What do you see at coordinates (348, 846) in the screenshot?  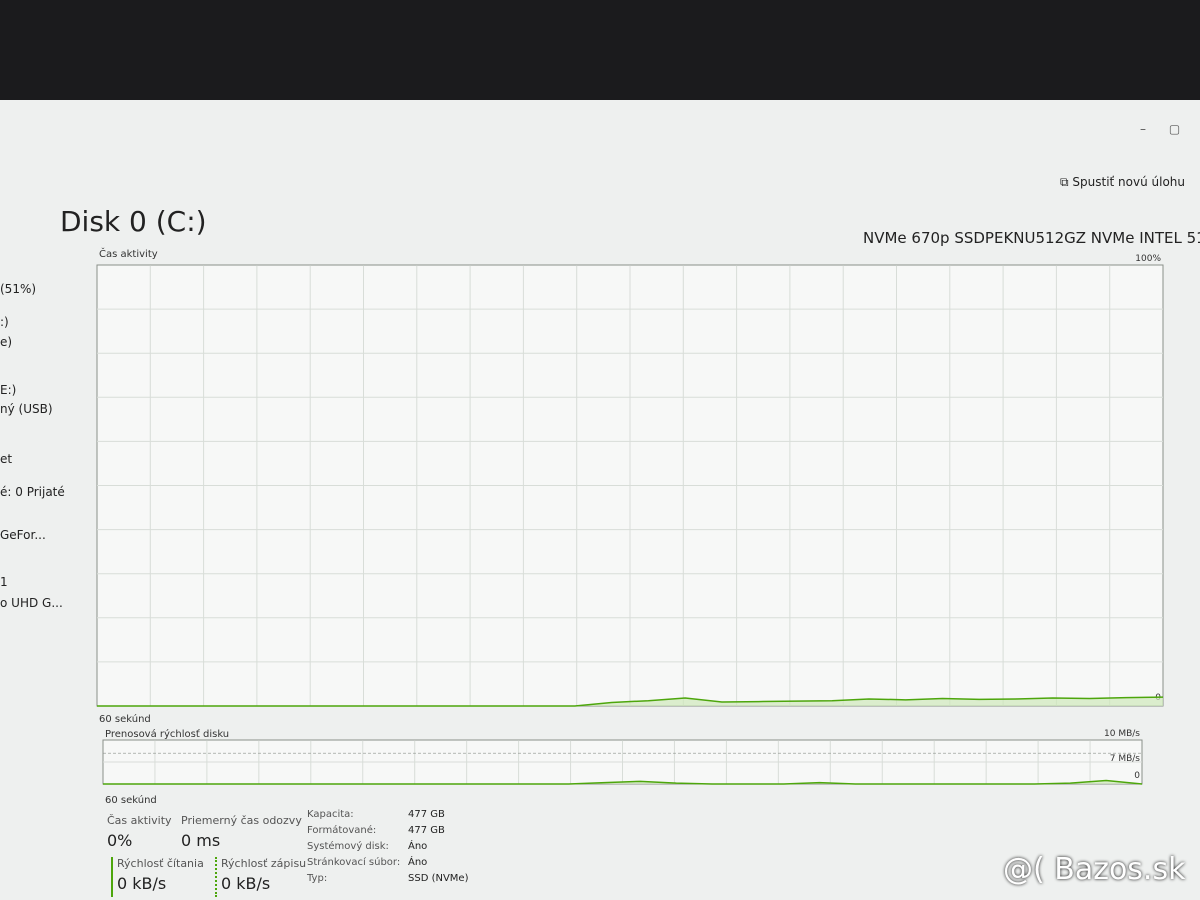 I see `property-label: Systémový disk:` at bounding box center [348, 846].